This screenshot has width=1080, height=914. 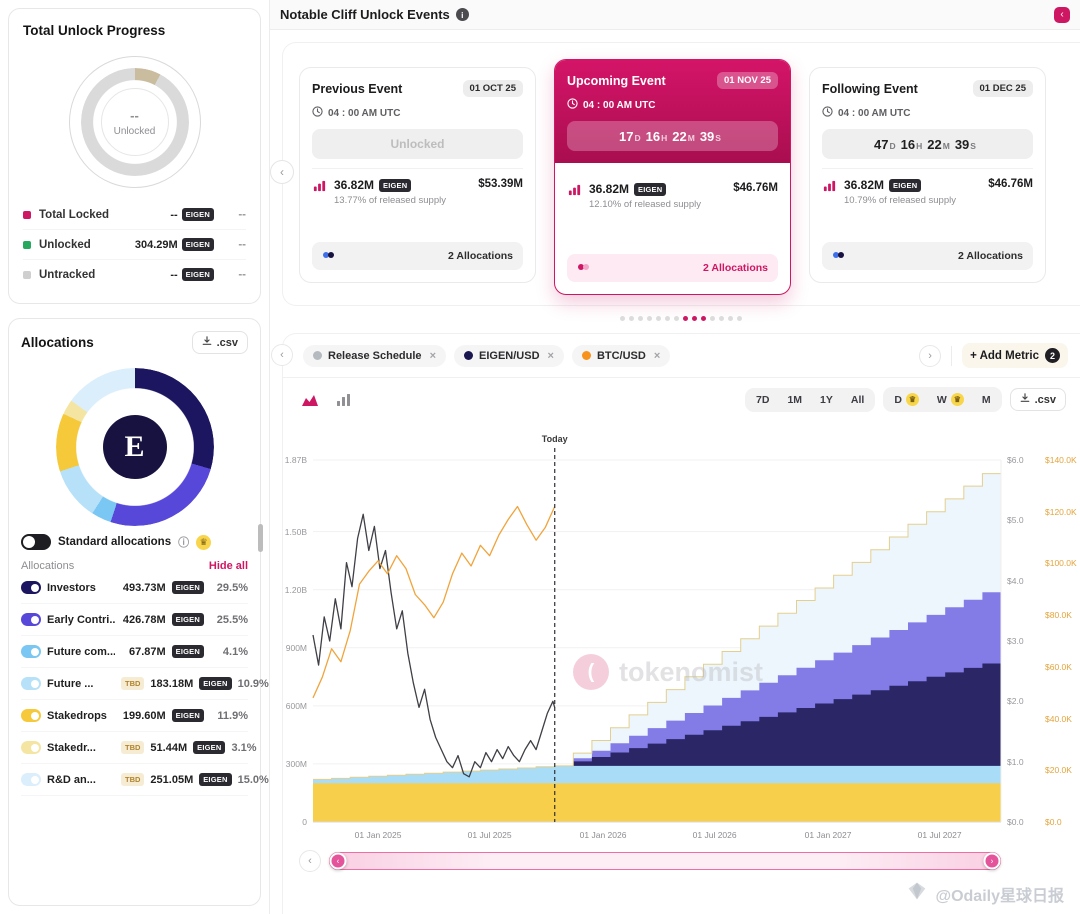 I want to click on xaxis-tick: 01 Jan 2026, so click(x=603, y=835).